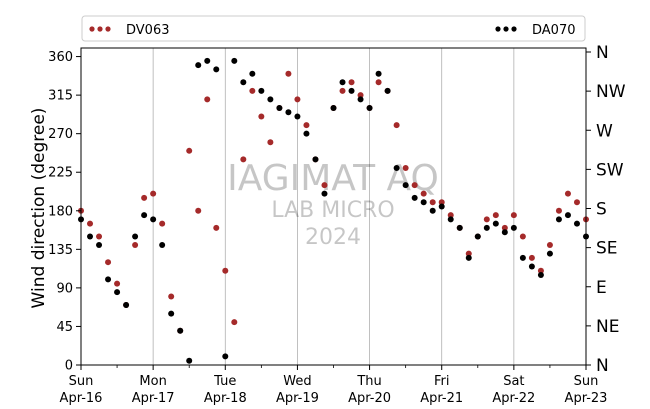 The width and height of the screenshot is (650, 409). I want to click on y-tick-label: 0, so click(69, 366).